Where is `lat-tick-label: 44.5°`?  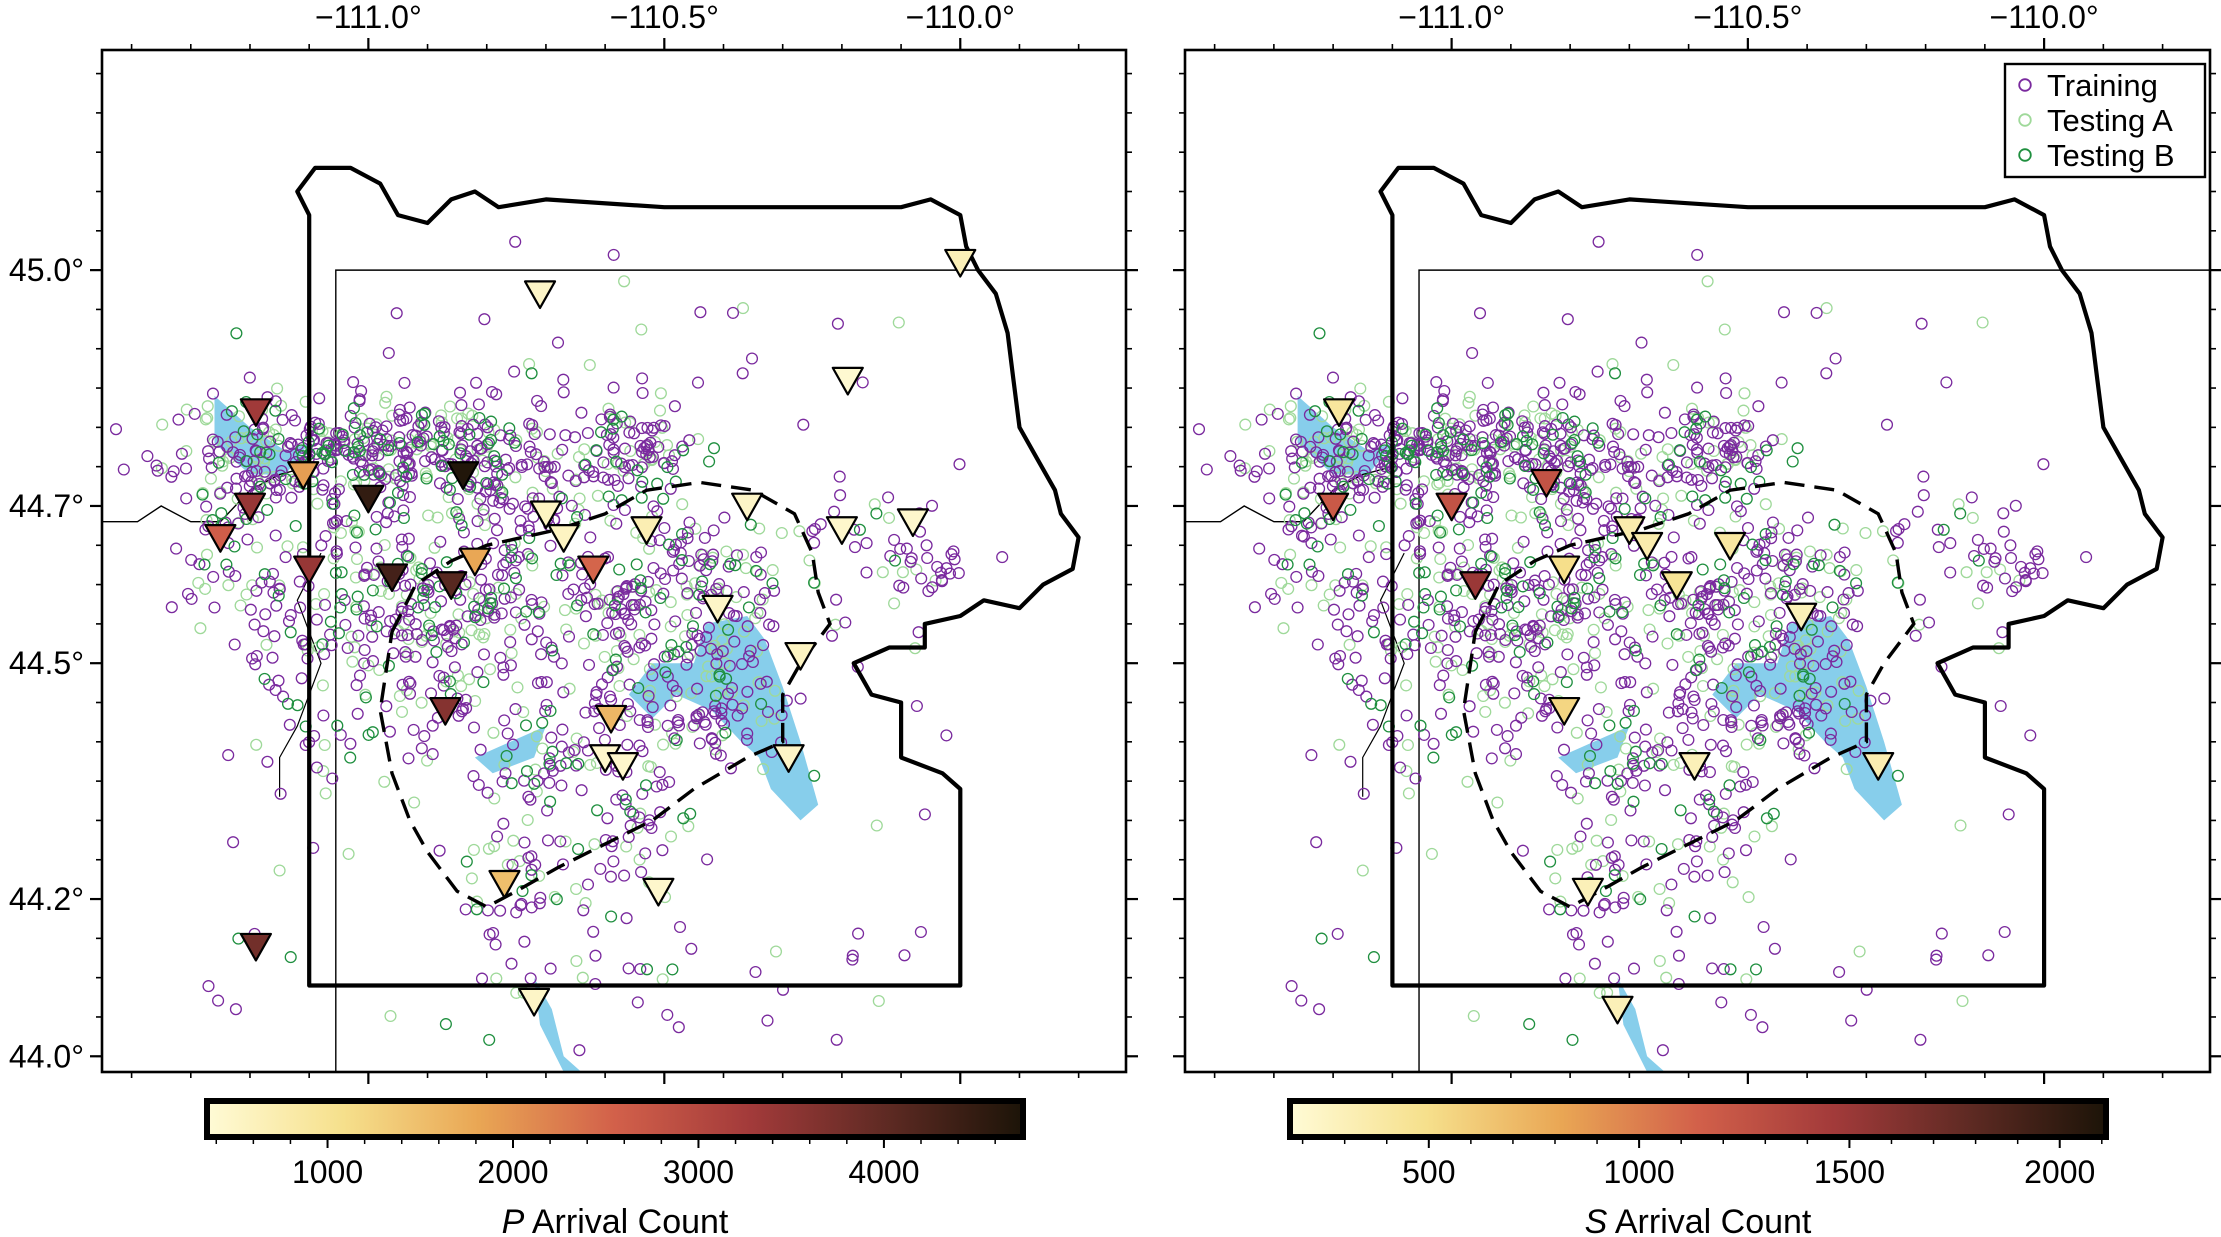 lat-tick-label: 44.5° is located at coordinates (46, 663).